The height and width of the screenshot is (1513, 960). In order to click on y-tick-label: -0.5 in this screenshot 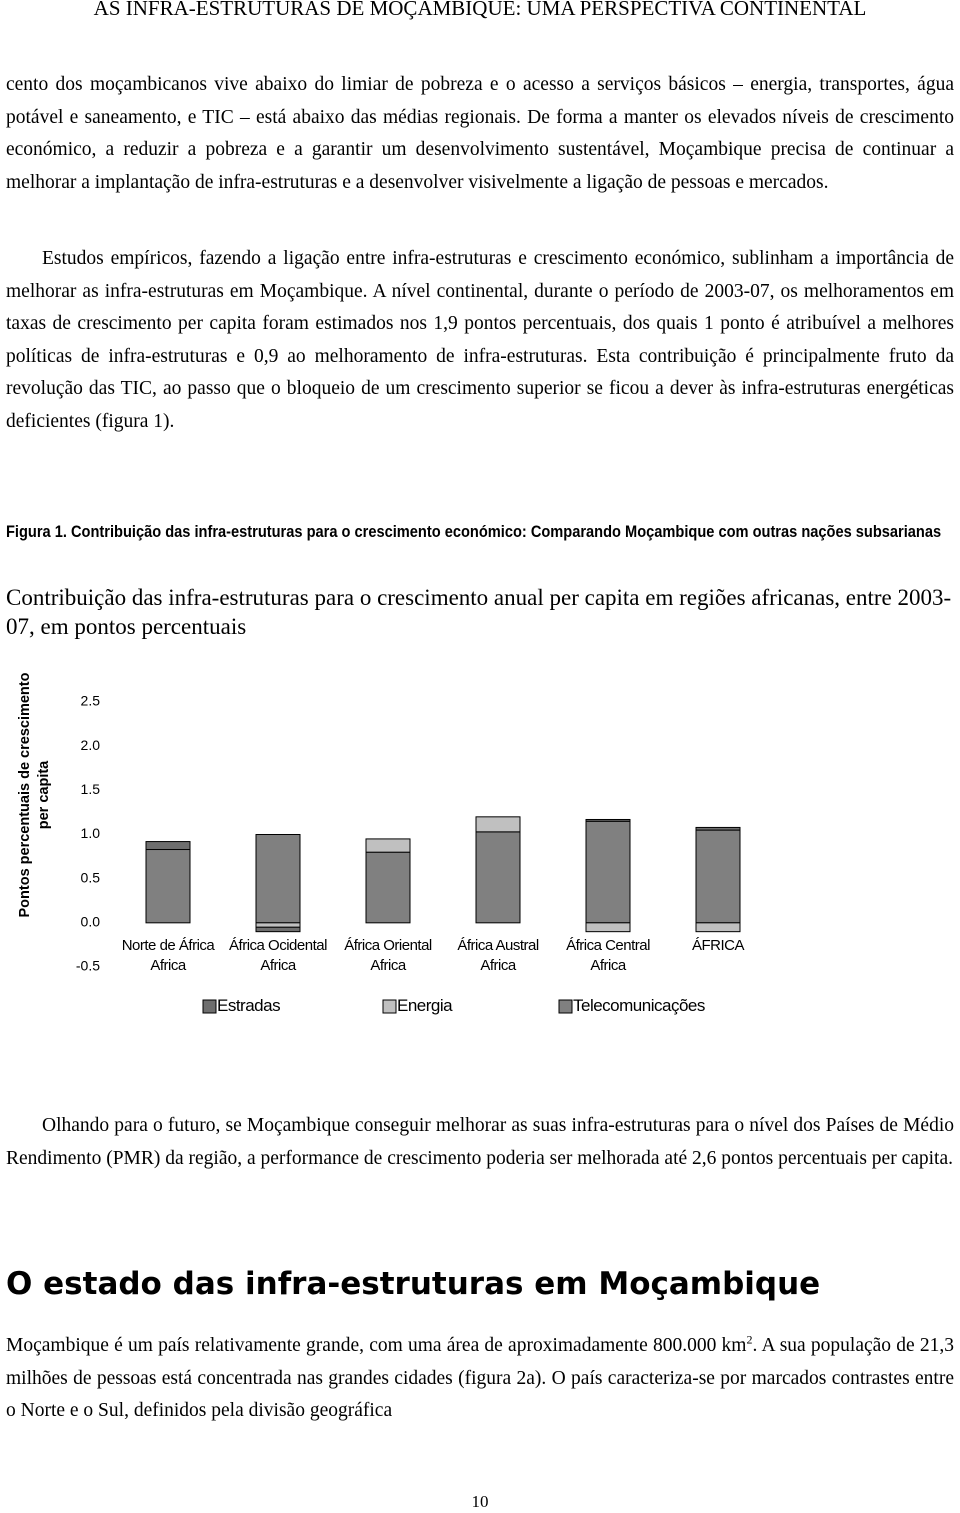, I will do `click(88, 966)`.